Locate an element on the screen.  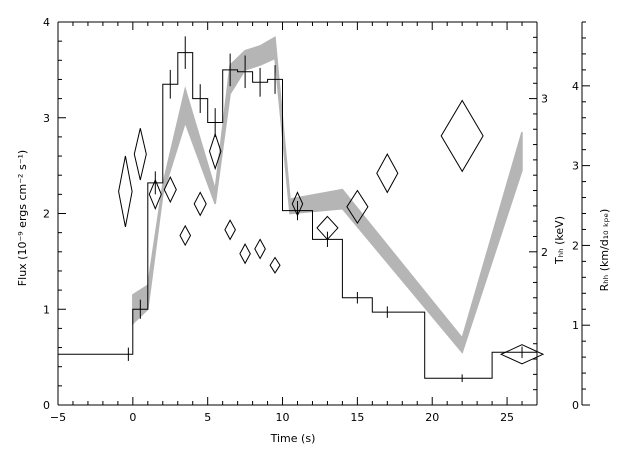
x-tick-label: 20 is located at coordinates (432, 417).